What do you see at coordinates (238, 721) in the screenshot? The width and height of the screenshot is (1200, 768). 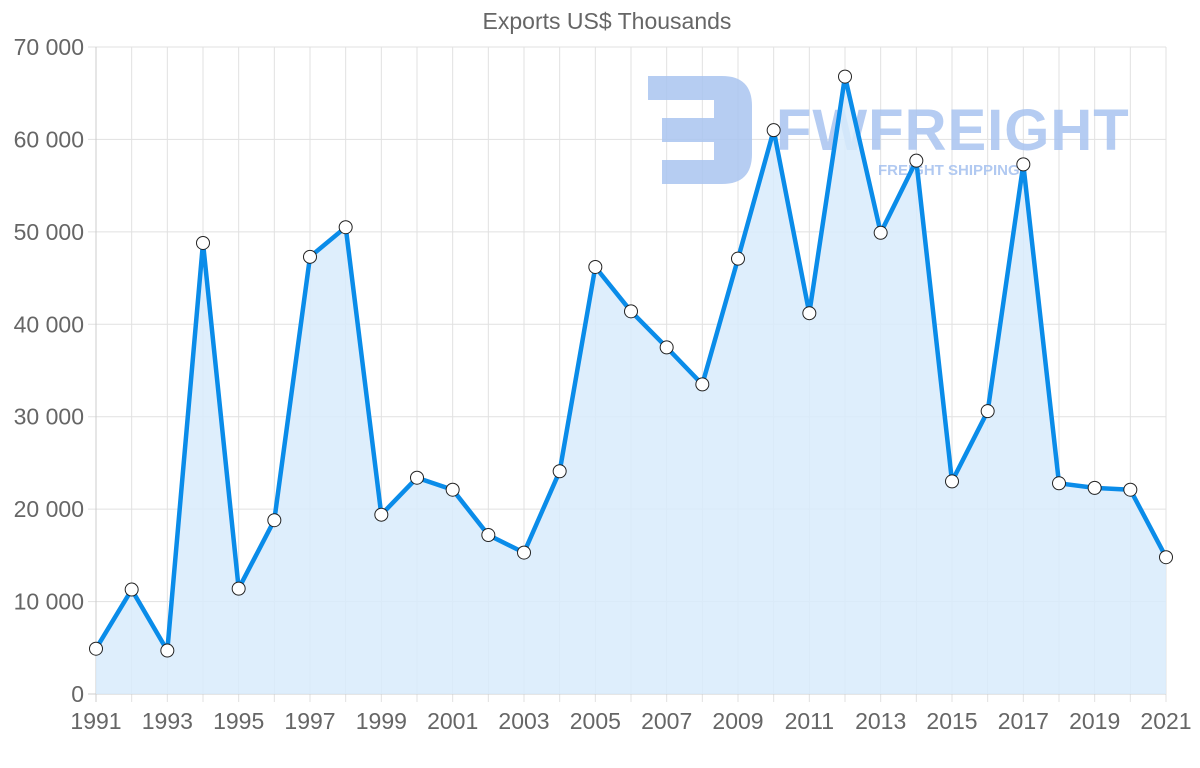 I see `x-tick-label: 1995` at bounding box center [238, 721].